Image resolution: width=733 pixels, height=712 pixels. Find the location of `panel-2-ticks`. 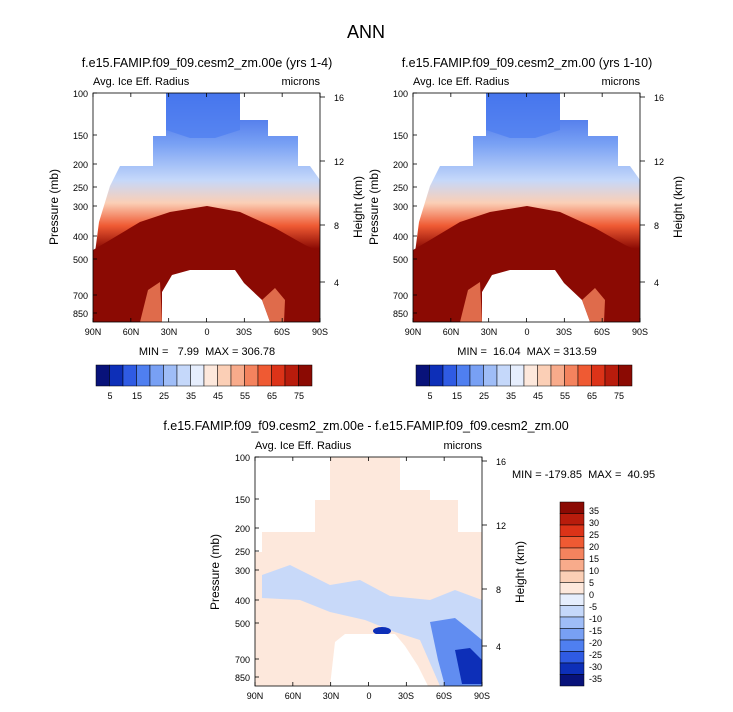

panel-2-ticks is located at coordinates (528, 207).